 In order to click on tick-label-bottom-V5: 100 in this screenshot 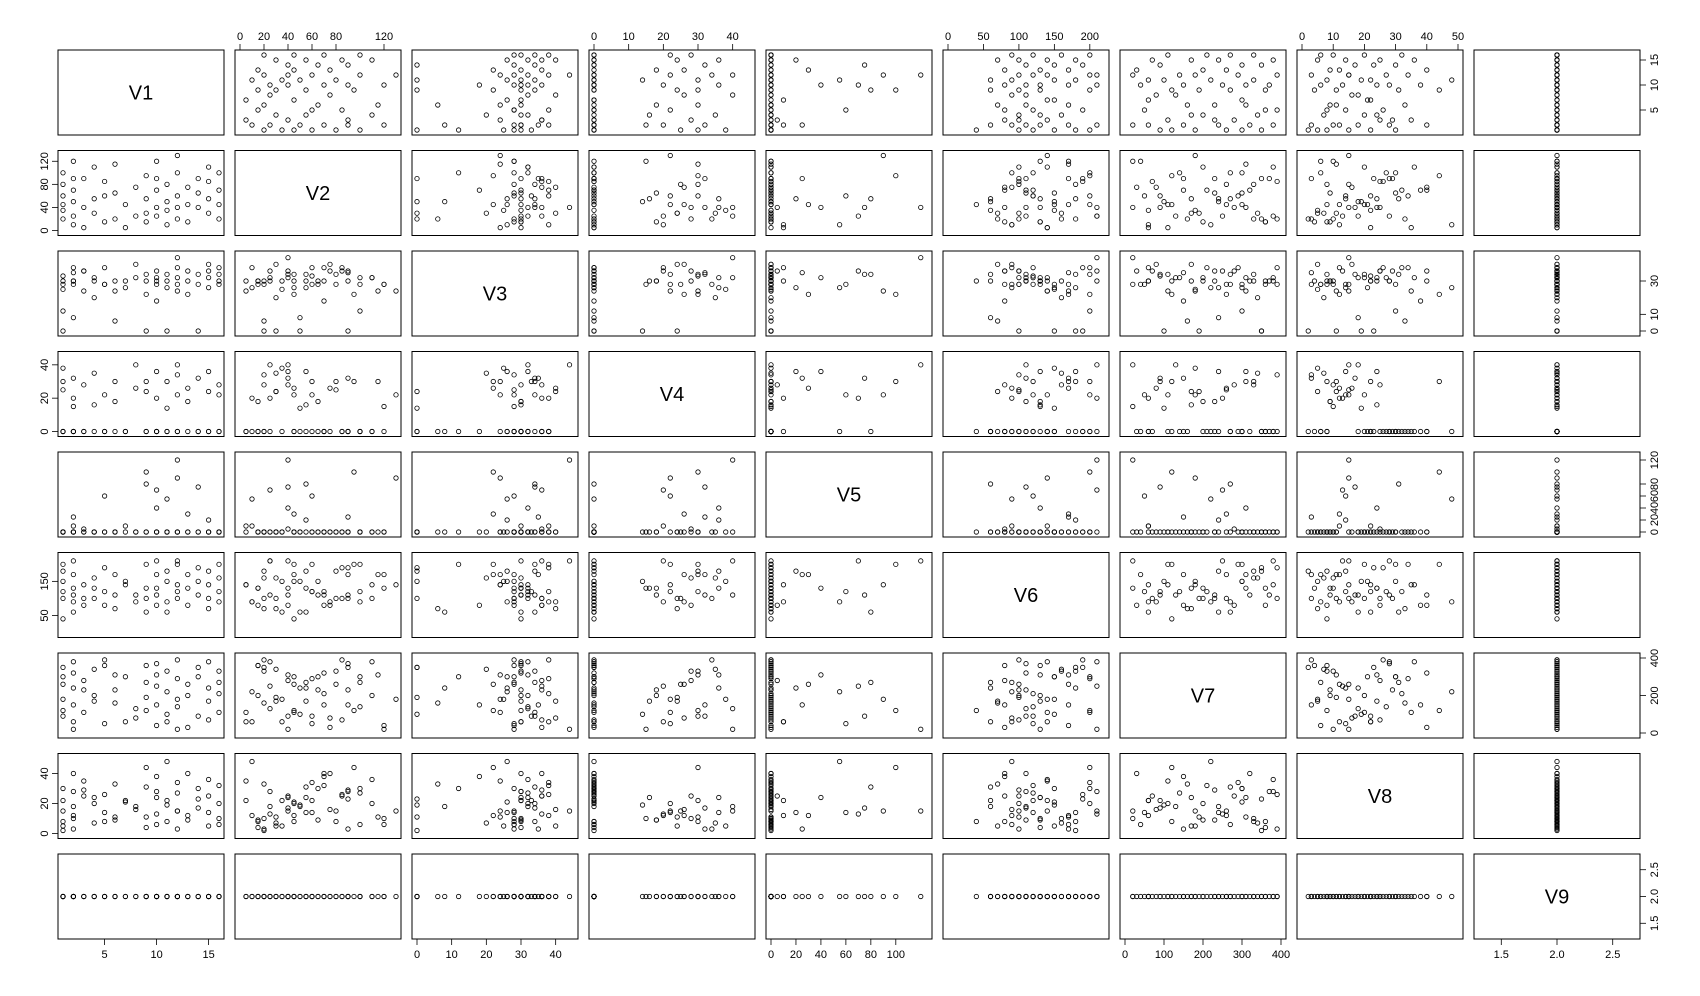, I will do `click(896, 955)`.